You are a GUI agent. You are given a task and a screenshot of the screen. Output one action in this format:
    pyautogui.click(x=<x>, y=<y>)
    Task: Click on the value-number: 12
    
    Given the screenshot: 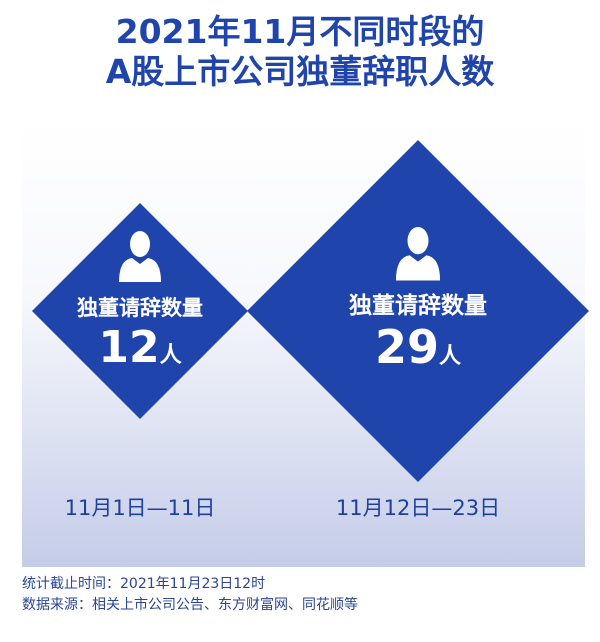 What is the action you would take?
    pyautogui.click(x=129, y=347)
    